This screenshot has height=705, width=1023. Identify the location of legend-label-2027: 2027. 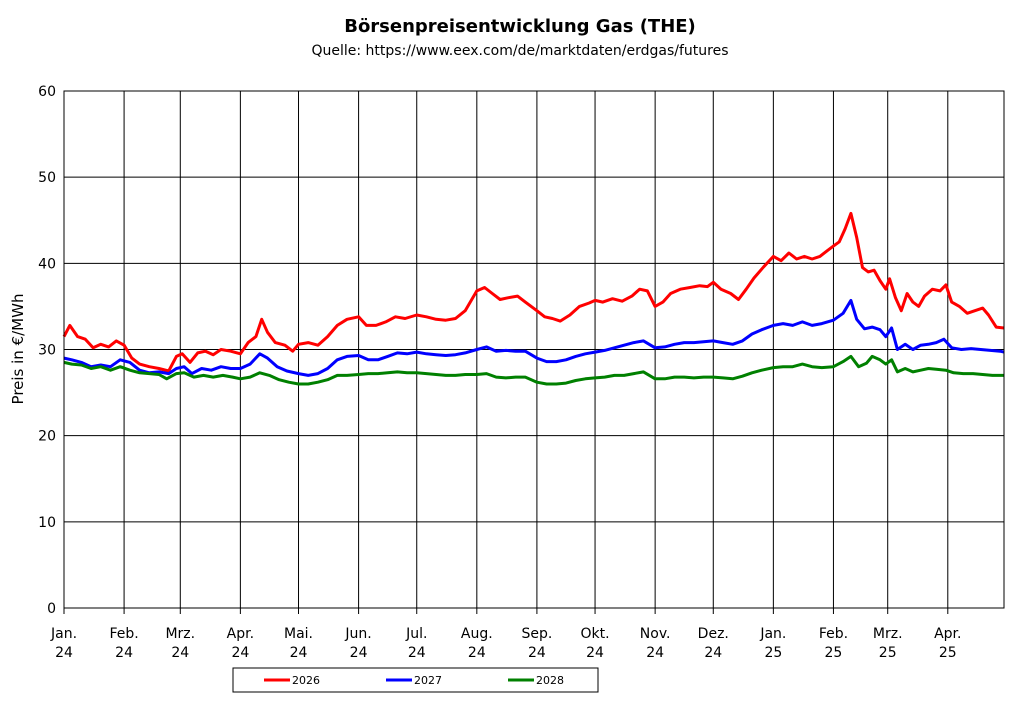
(428, 680).